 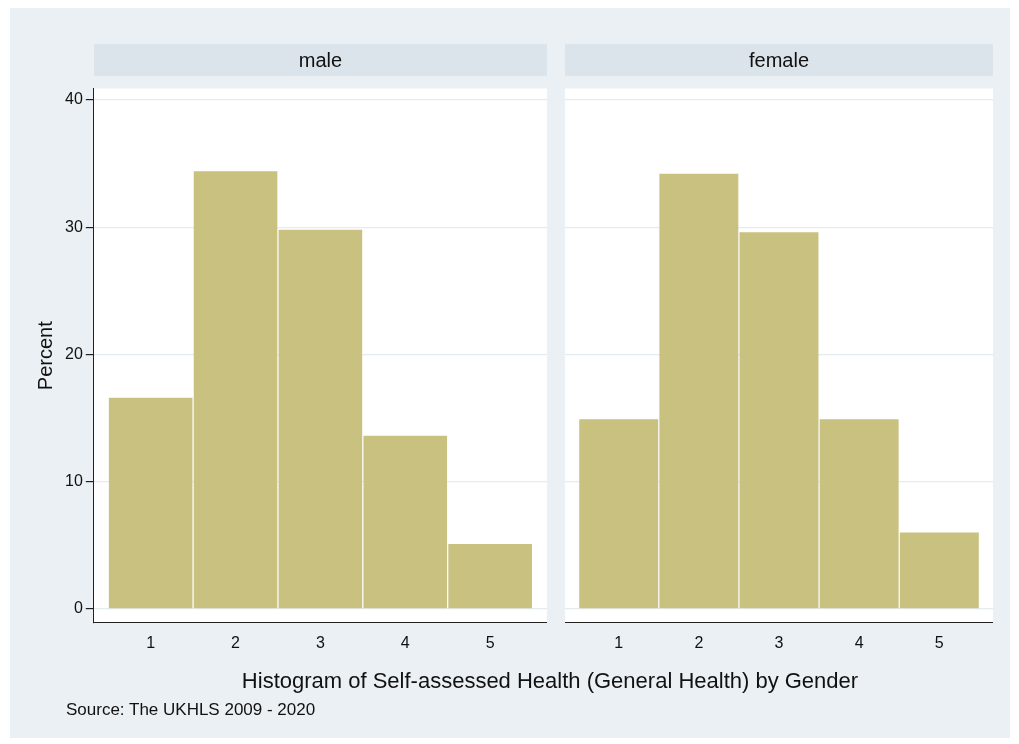 What do you see at coordinates (78, 608) in the screenshot?
I see `y-tick-label: 0` at bounding box center [78, 608].